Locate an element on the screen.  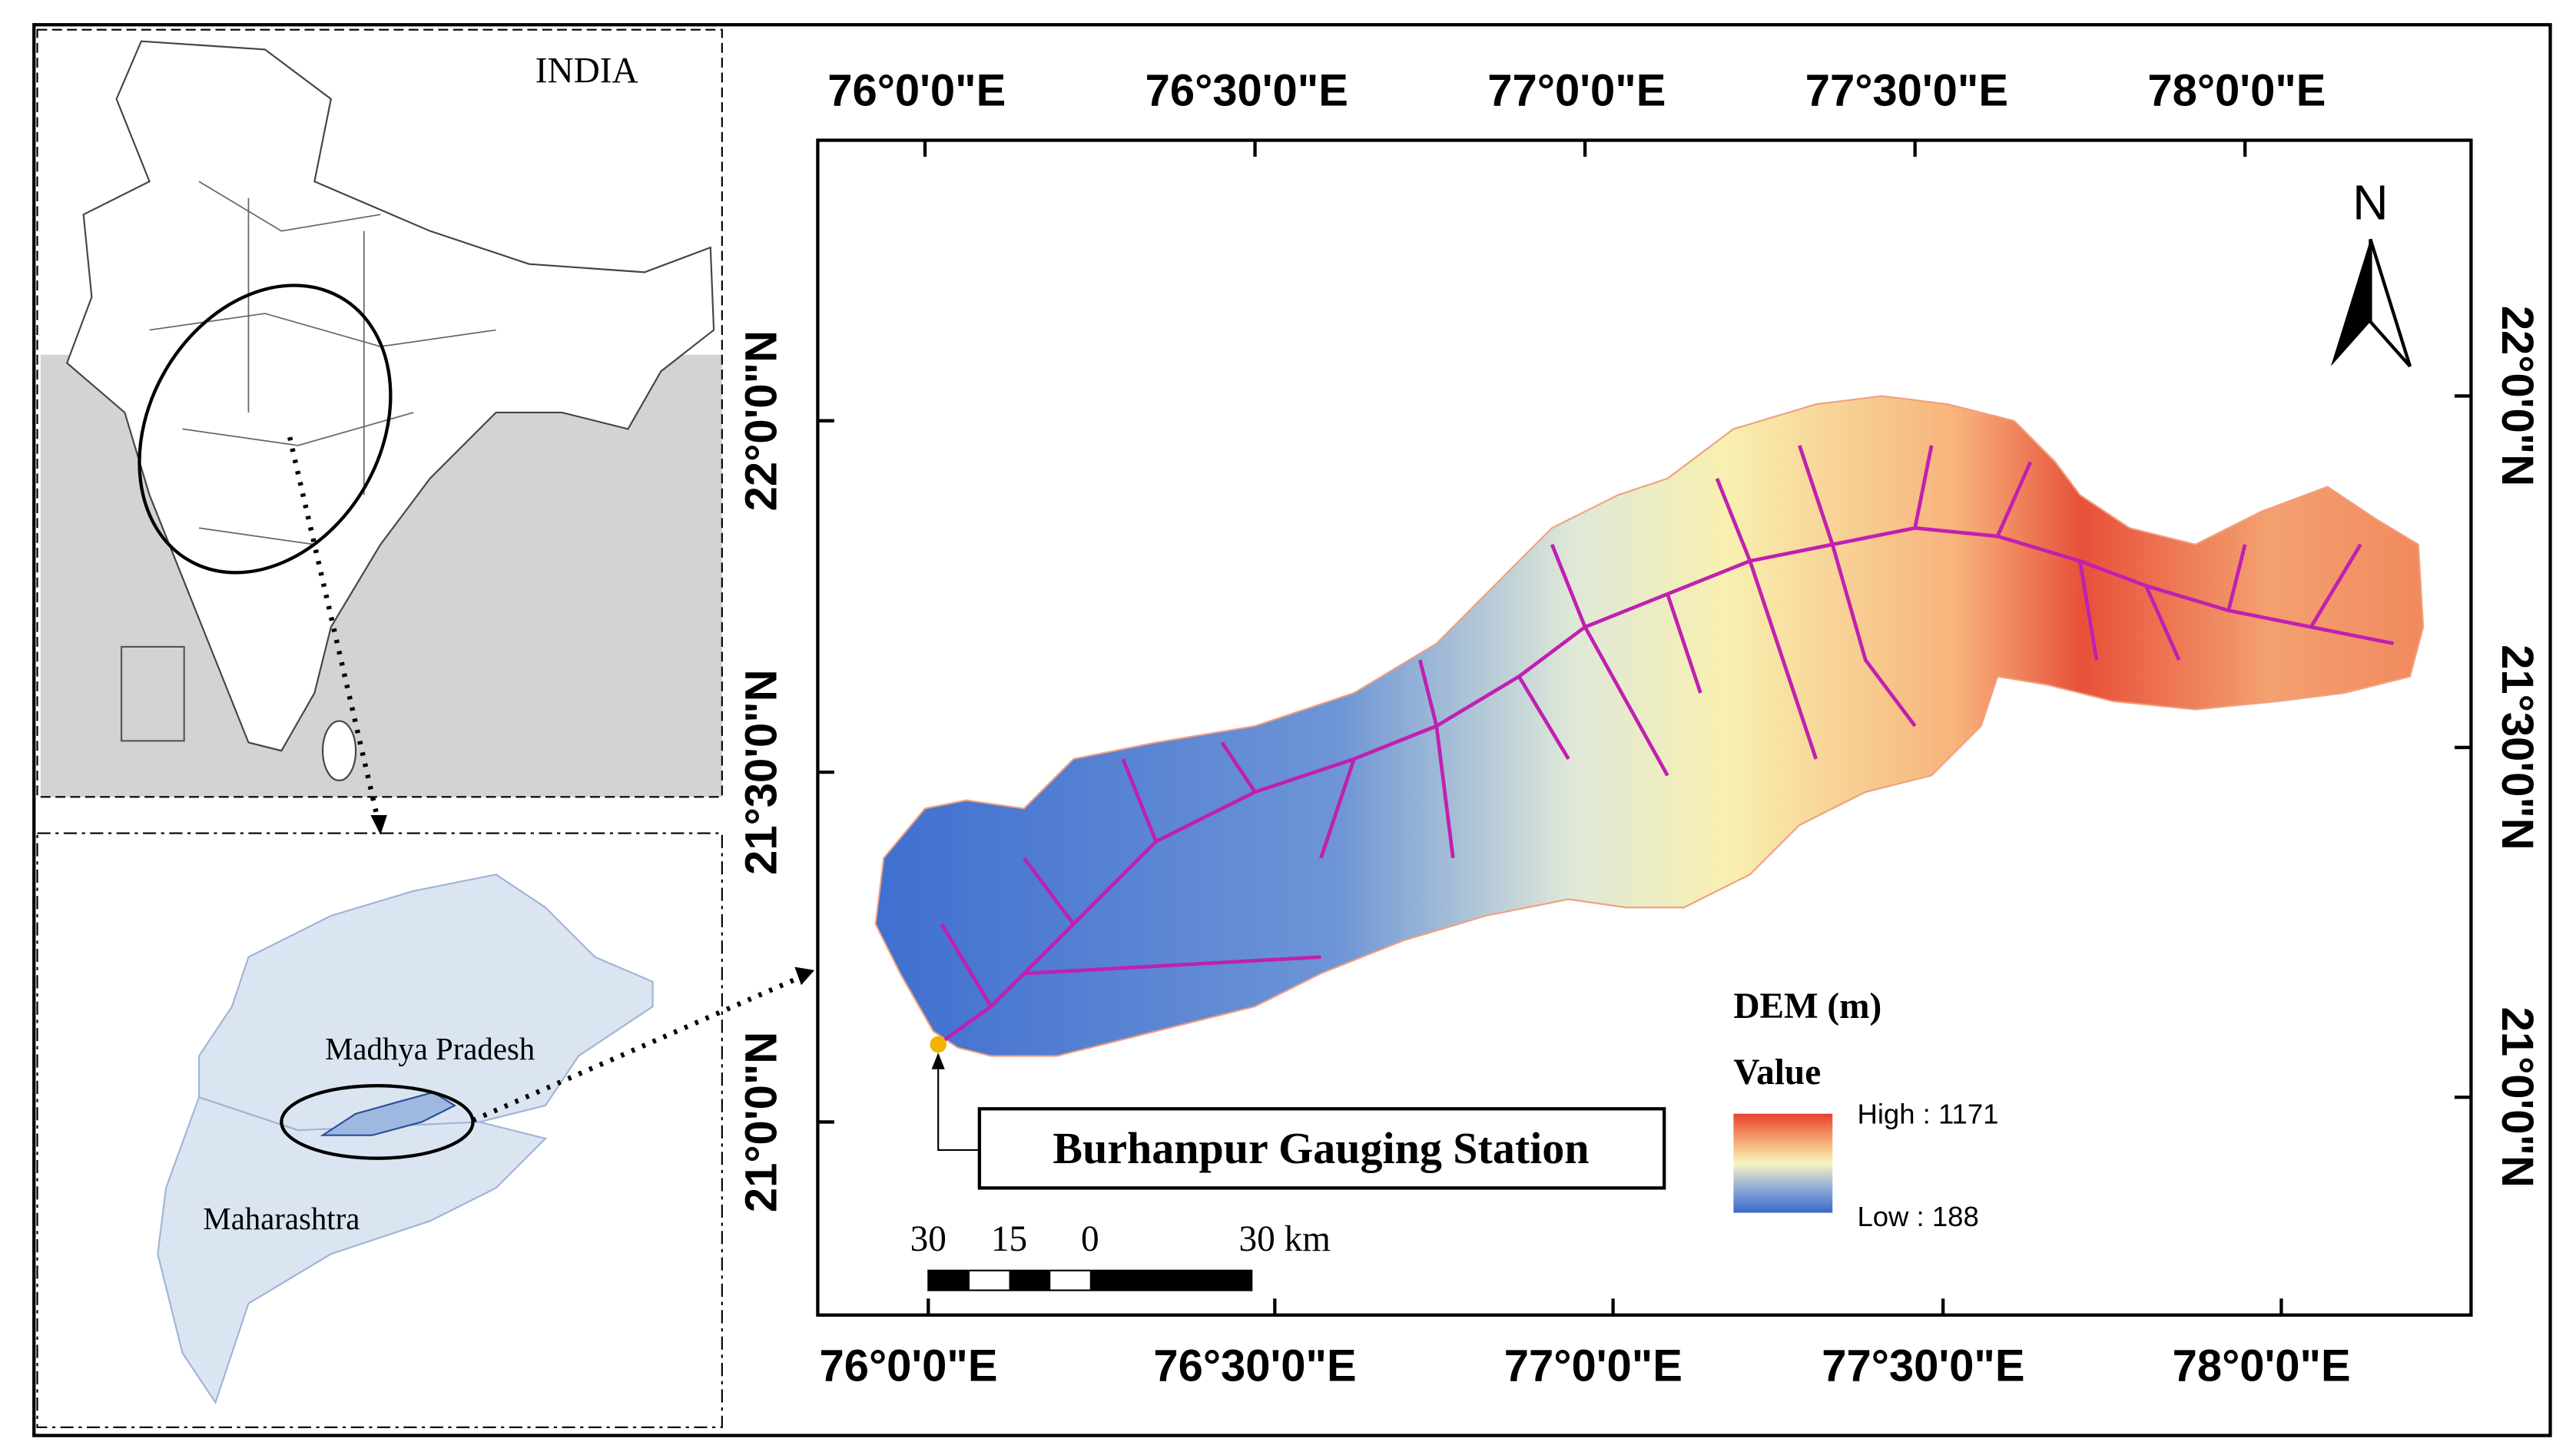
north-label: N is located at coordinates (2370, 203).